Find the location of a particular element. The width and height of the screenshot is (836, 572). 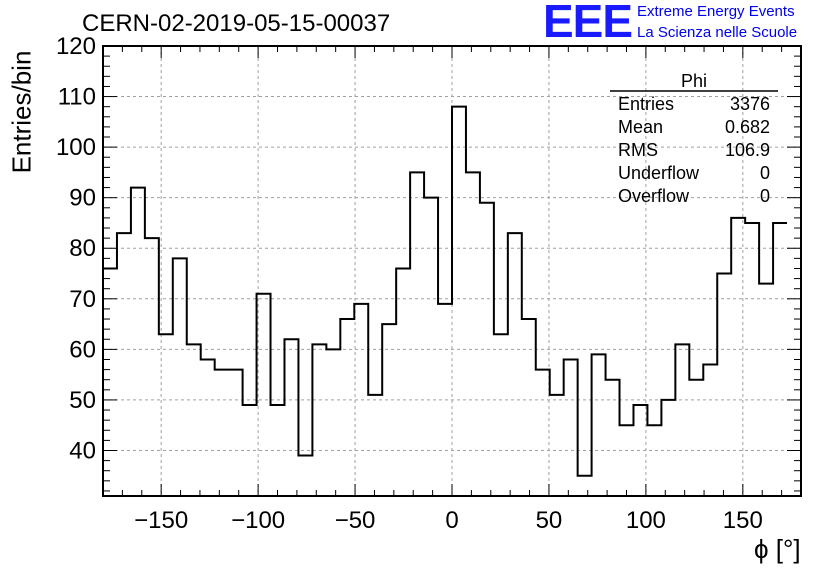

y-tick-label: 70 is located at coordinates (82, 299).